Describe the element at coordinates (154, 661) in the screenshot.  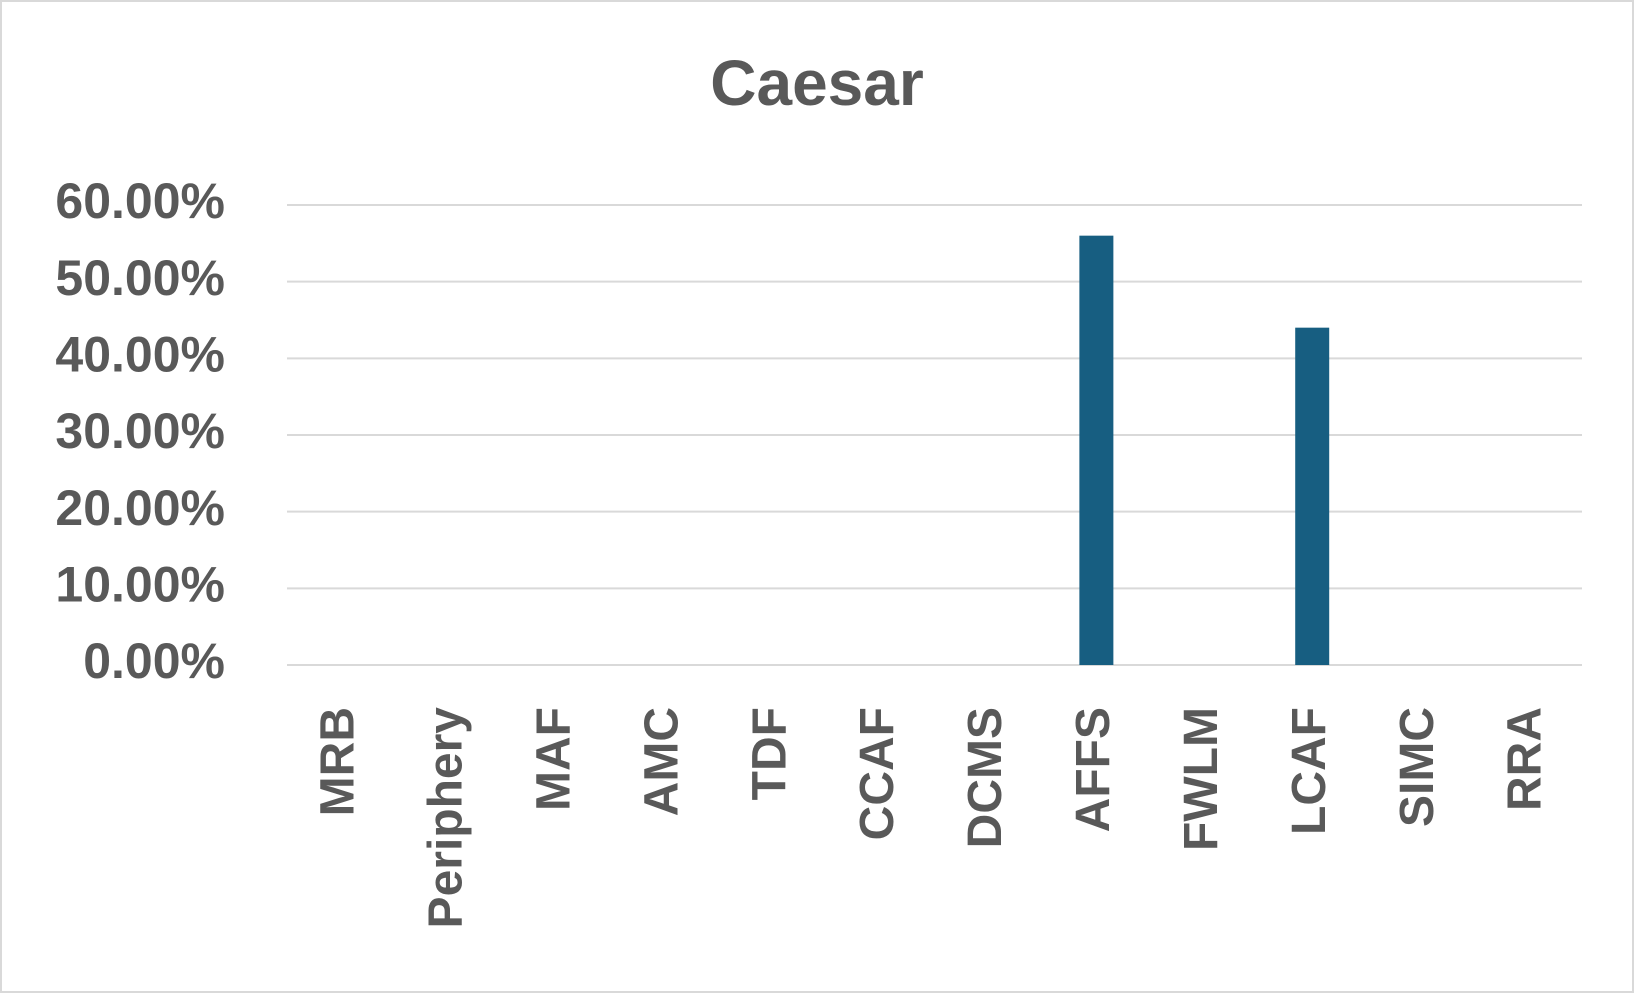
I see `y-tick-label: 0.00%` at that location.